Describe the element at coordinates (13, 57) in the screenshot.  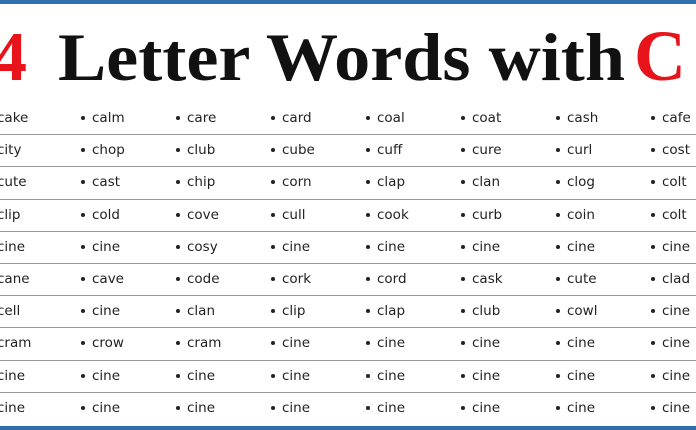
I see `title-number: 4` at that location.